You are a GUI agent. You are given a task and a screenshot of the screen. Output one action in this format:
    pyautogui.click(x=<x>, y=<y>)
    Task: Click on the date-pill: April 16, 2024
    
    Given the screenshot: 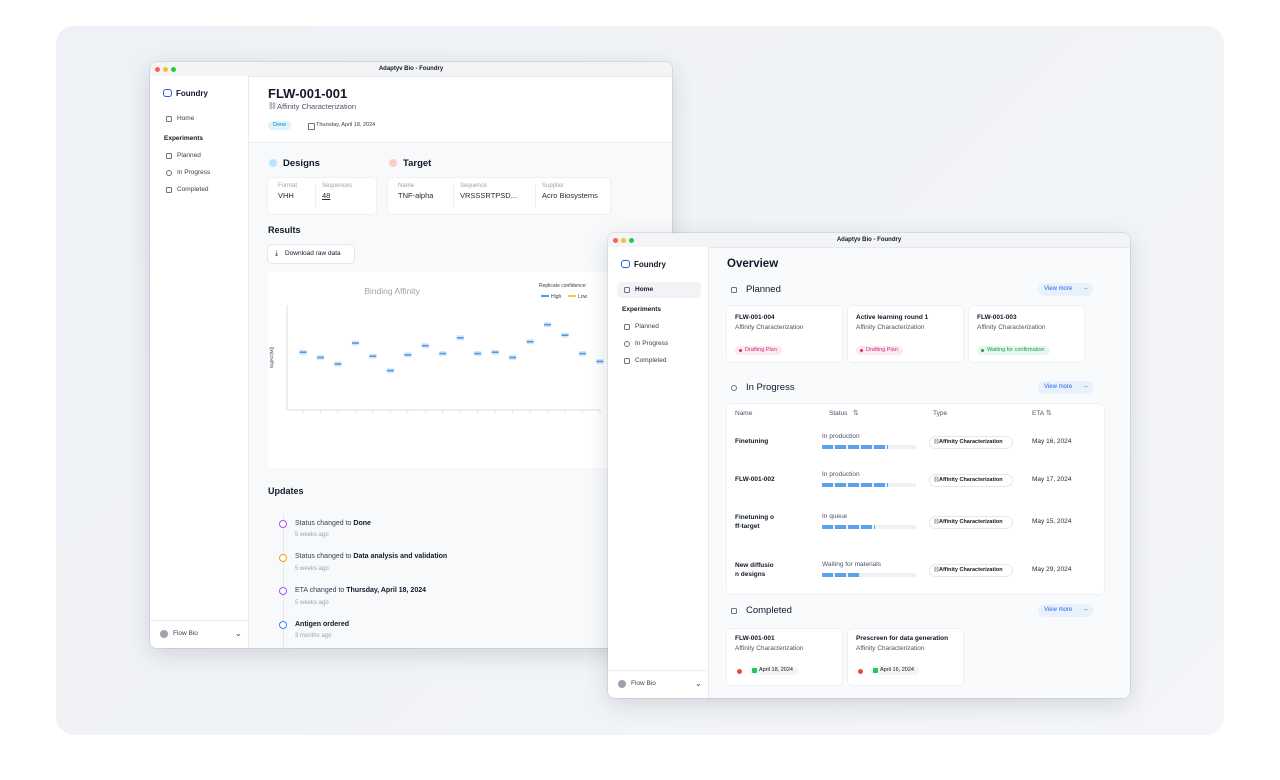 What is the action you would take?
    pyautogui.click(x=894, y=670)
    